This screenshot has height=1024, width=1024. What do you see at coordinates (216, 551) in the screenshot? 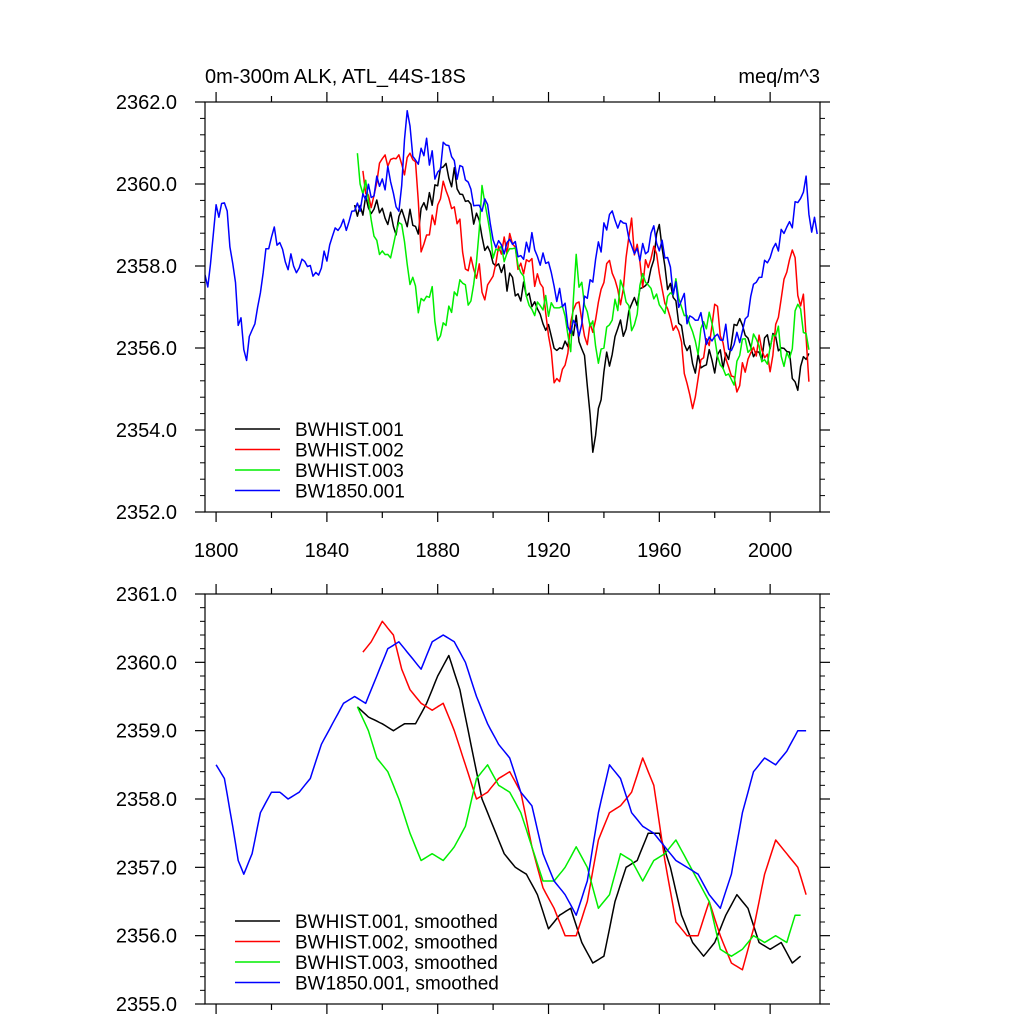
I see `x-tick-label: 1800` at bounding box center [216, 551].